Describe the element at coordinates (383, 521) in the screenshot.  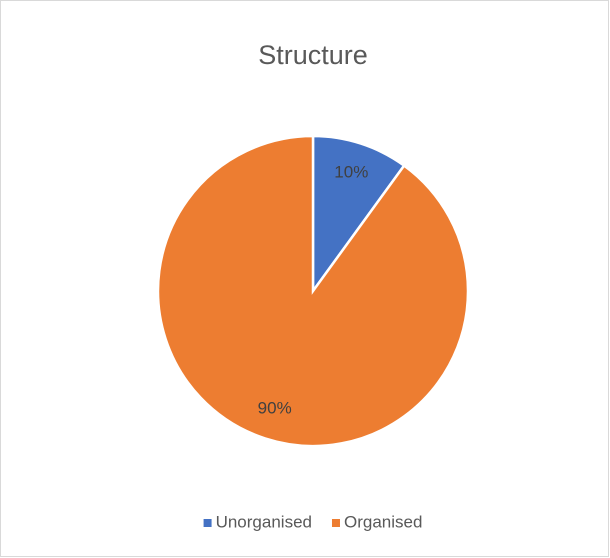
I see `legend-label: Organised` at that location.